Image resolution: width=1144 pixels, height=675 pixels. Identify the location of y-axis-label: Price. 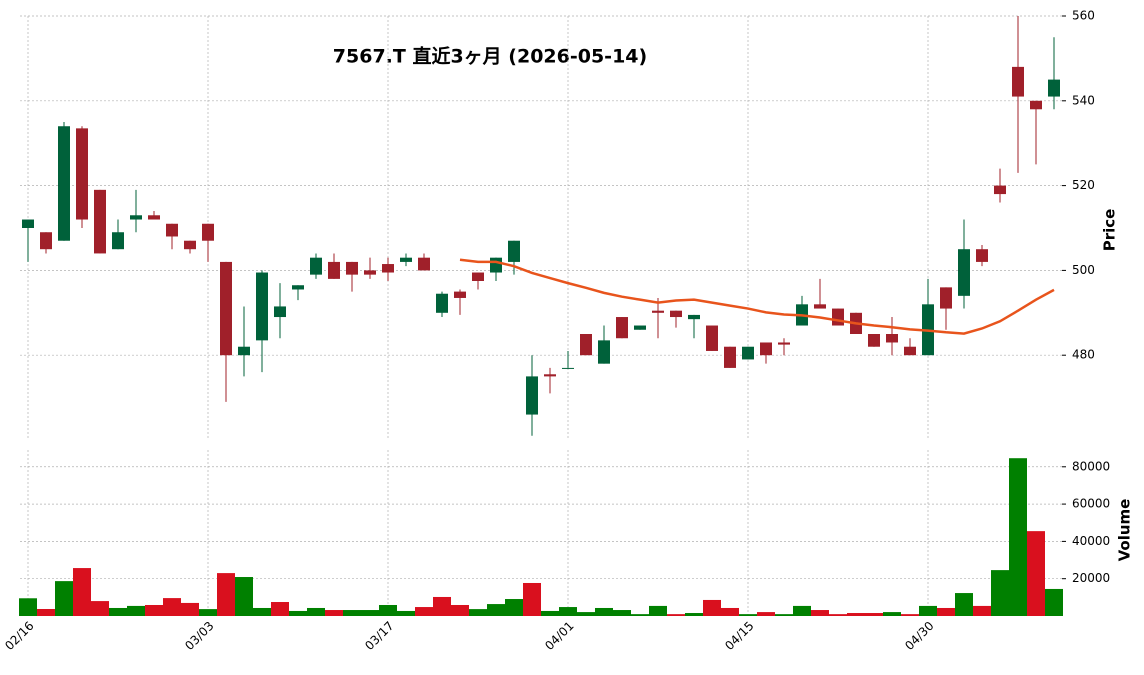
(1110, 230).